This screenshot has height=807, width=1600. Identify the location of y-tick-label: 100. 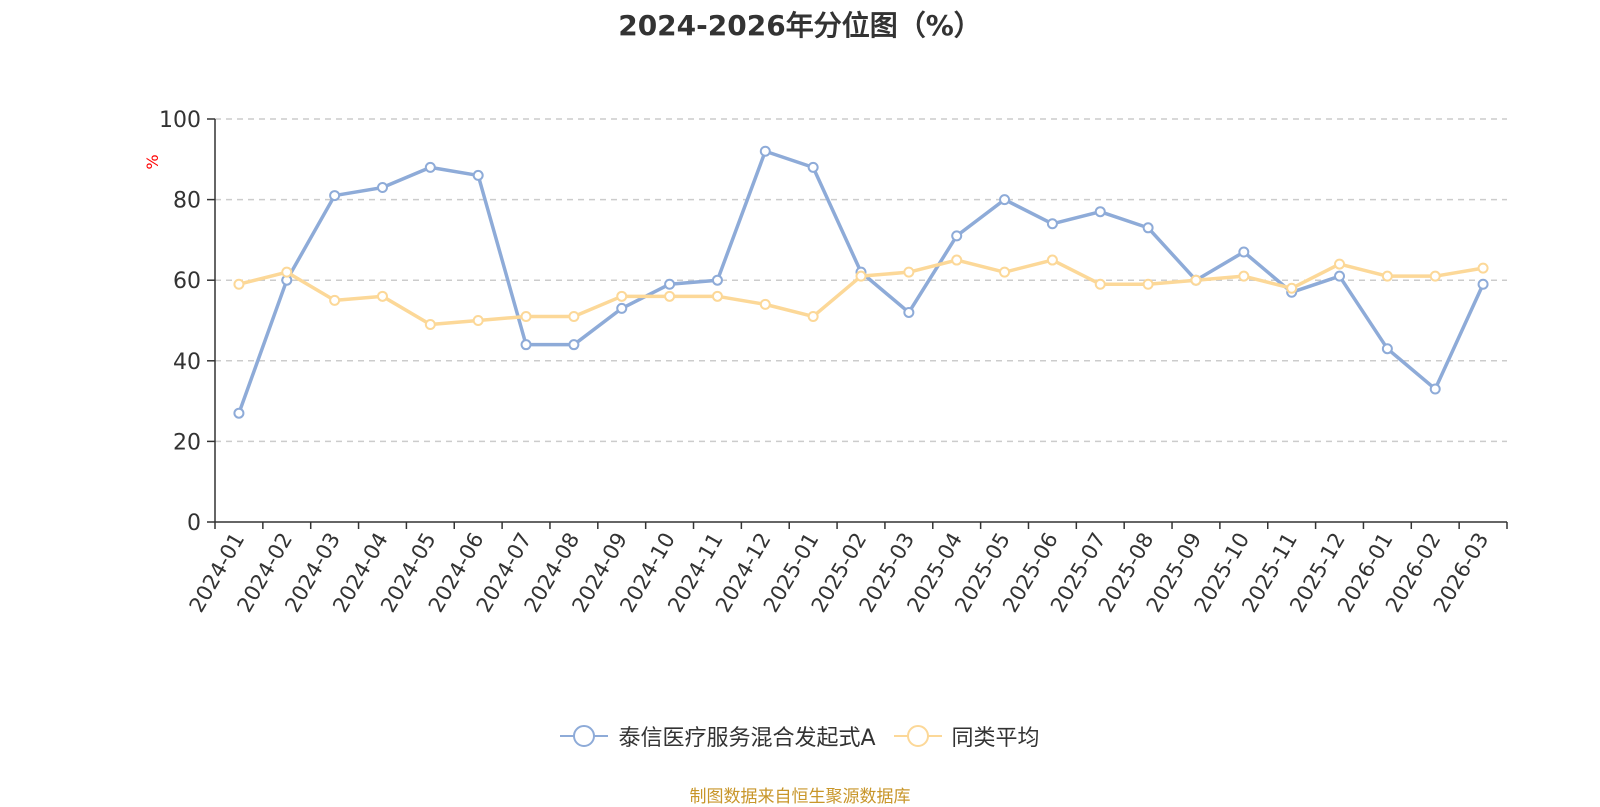
(180, 120).